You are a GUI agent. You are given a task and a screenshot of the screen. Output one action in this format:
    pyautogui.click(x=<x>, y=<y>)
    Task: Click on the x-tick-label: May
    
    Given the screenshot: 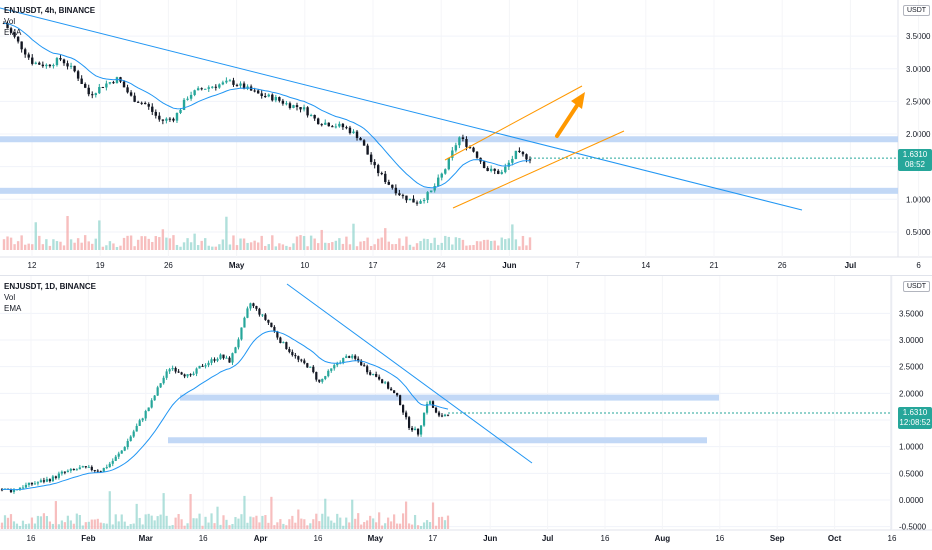 What is the action you would take?
    pyautogui.click(x=237, y=265)
    